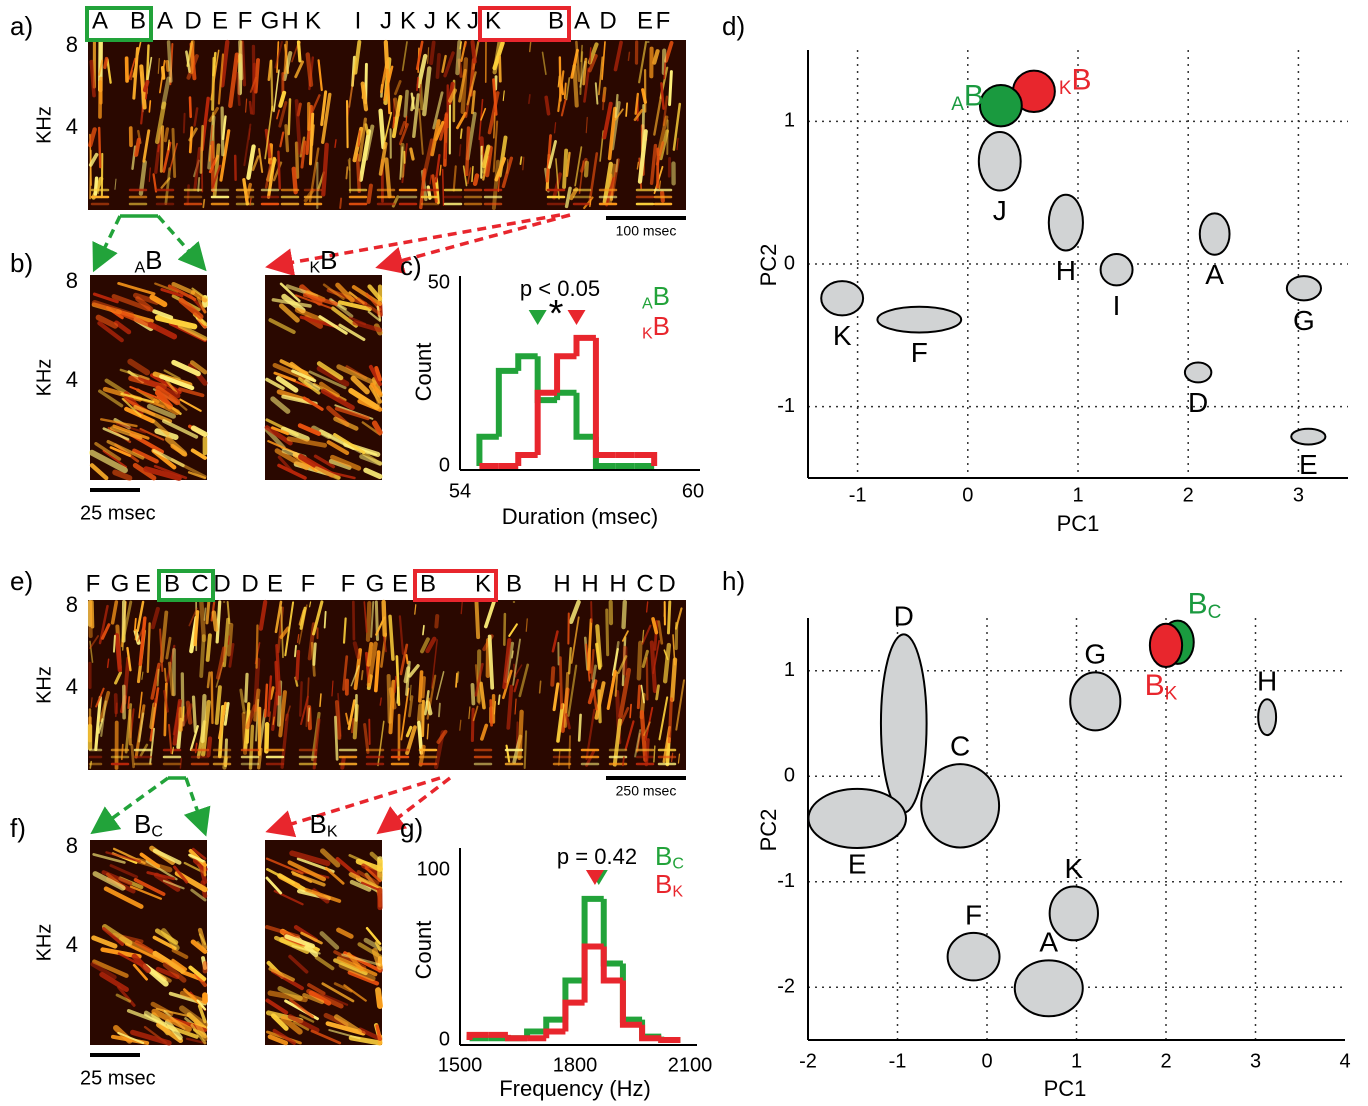 The image size is (1368, 1106). What do you see at coordinates (842, 335) in the screenshot?
I see `cluster-label: K` at bounding box center [842, 335].